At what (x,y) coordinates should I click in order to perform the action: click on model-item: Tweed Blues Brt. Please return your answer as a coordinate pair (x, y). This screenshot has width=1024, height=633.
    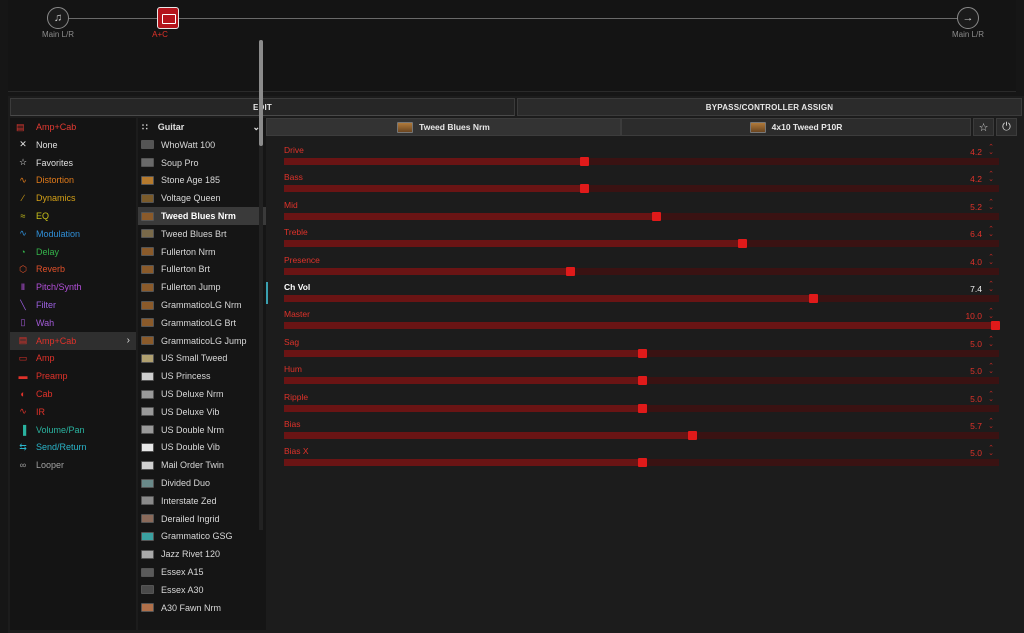
    Looking at the image, I should click on (202, 234).